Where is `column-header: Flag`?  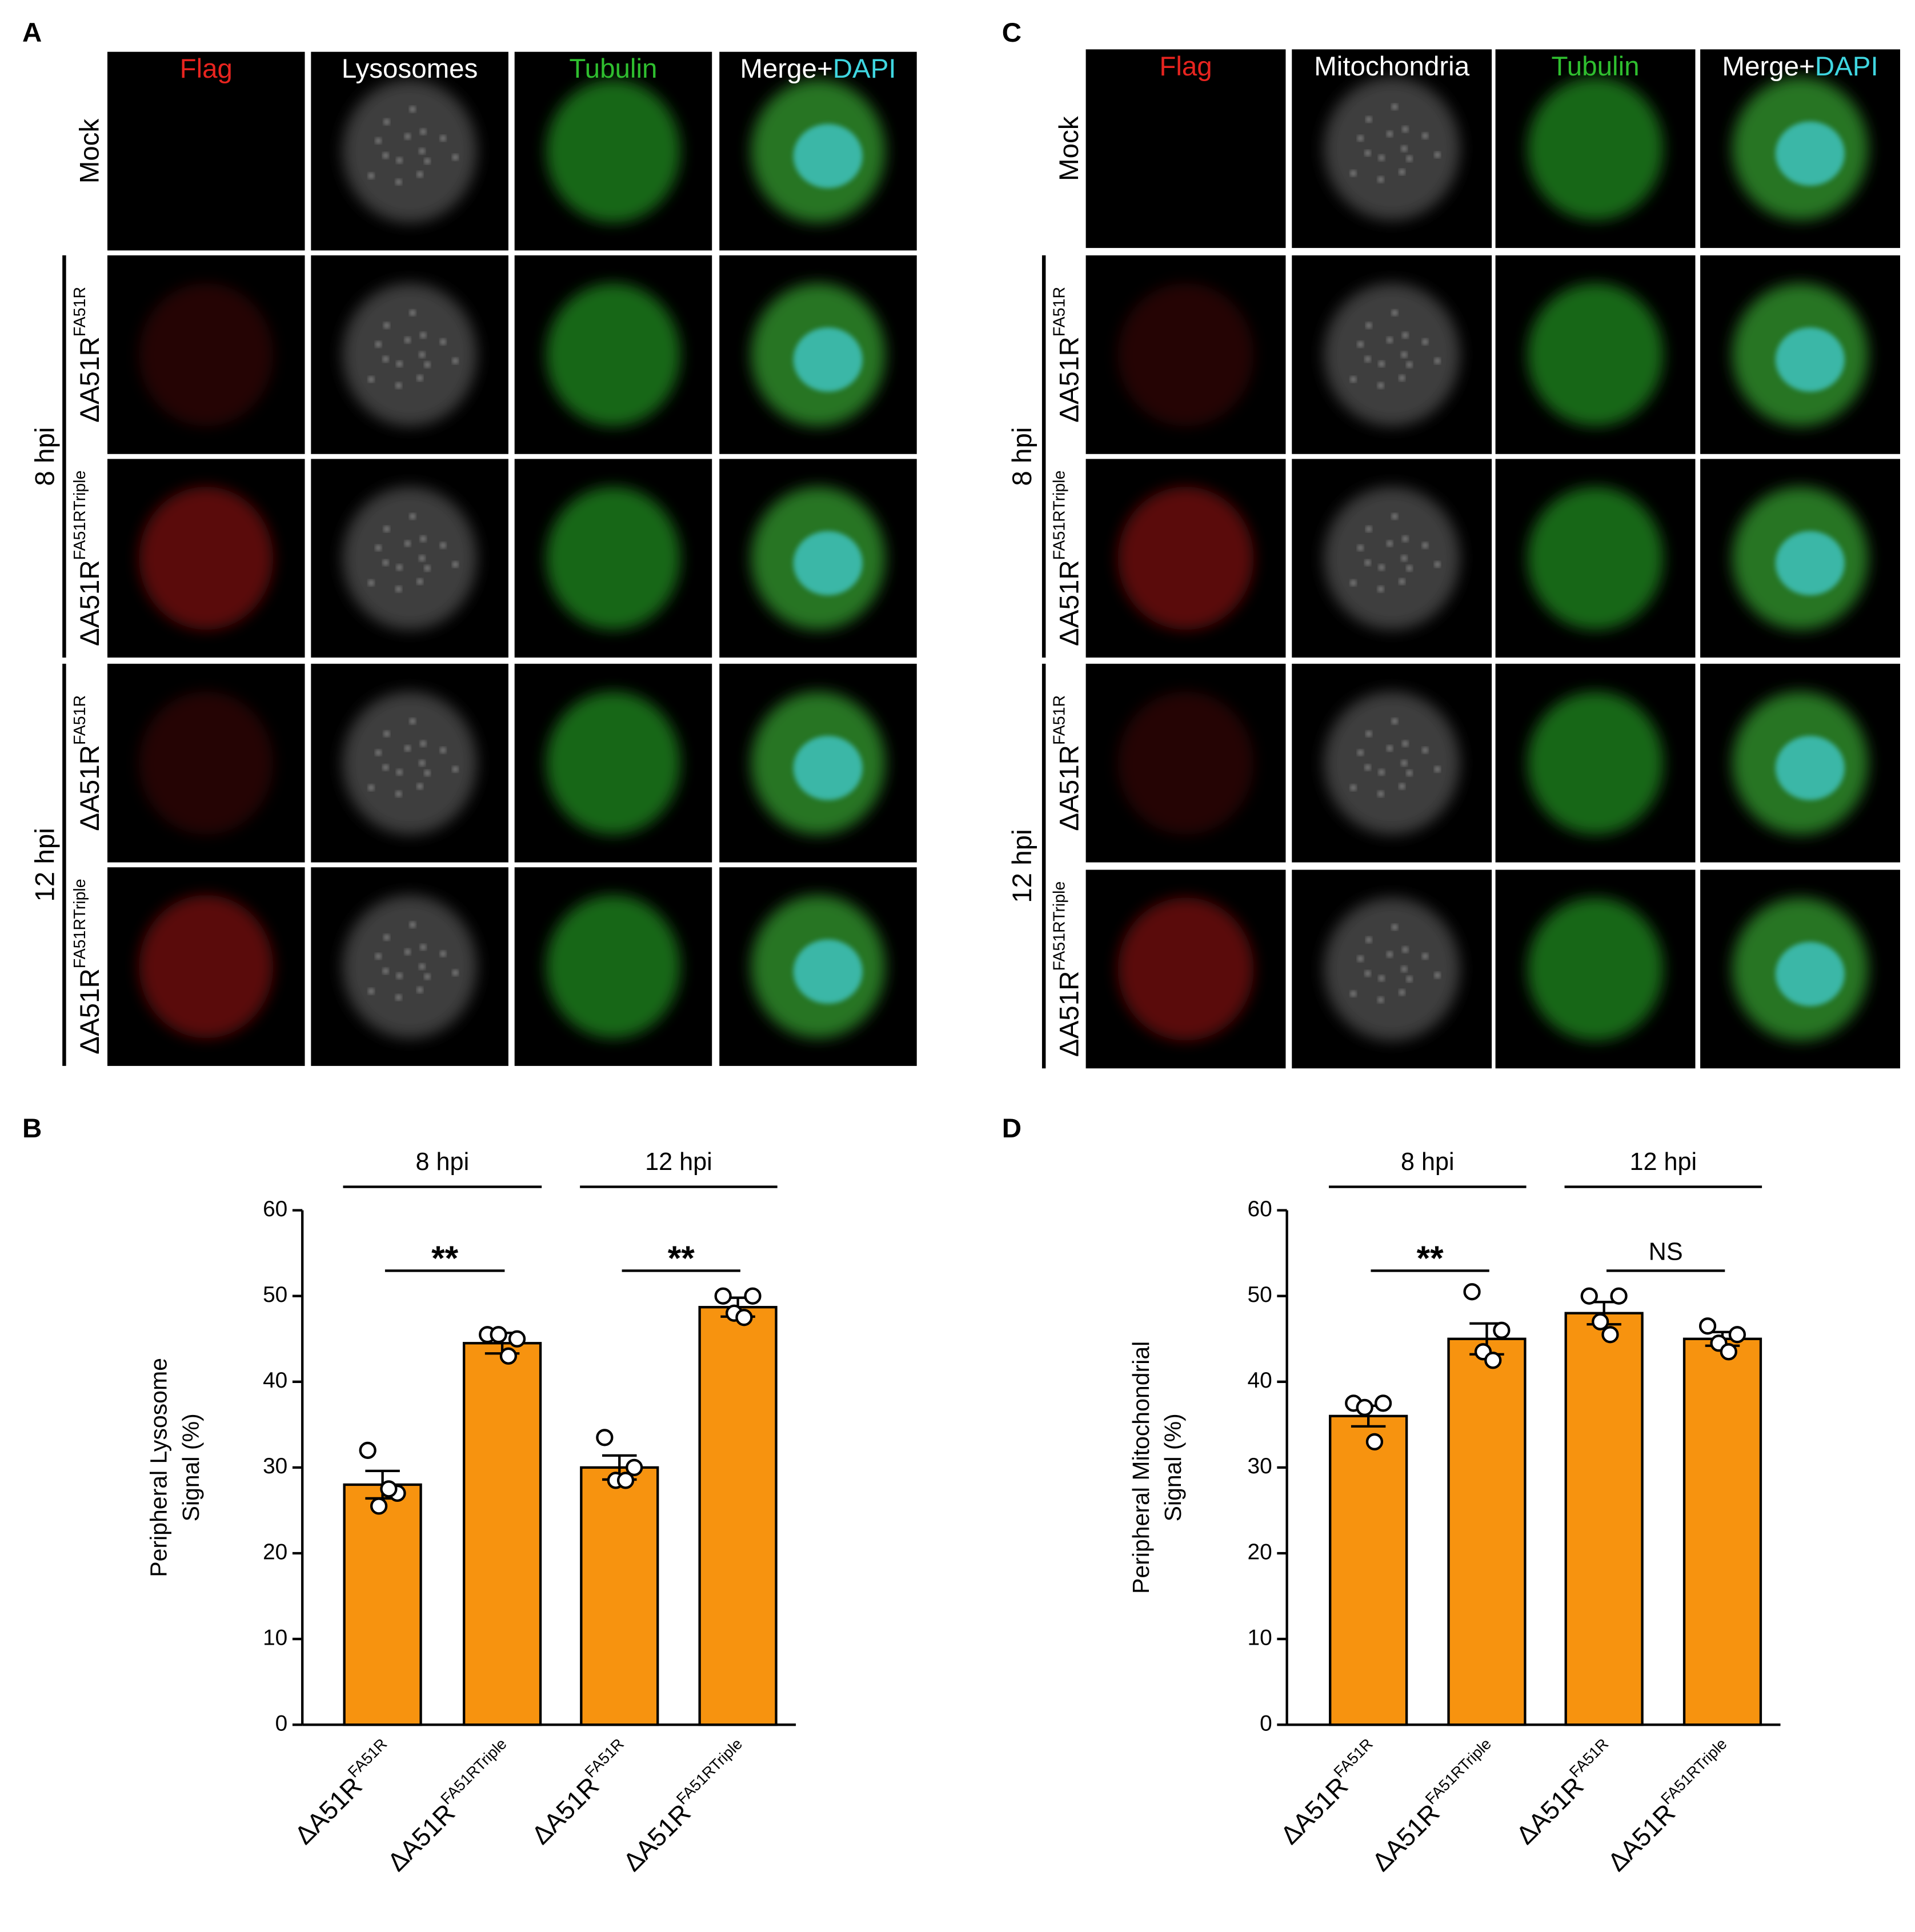 column-header: Flag is located at coordinates (1185, 66).